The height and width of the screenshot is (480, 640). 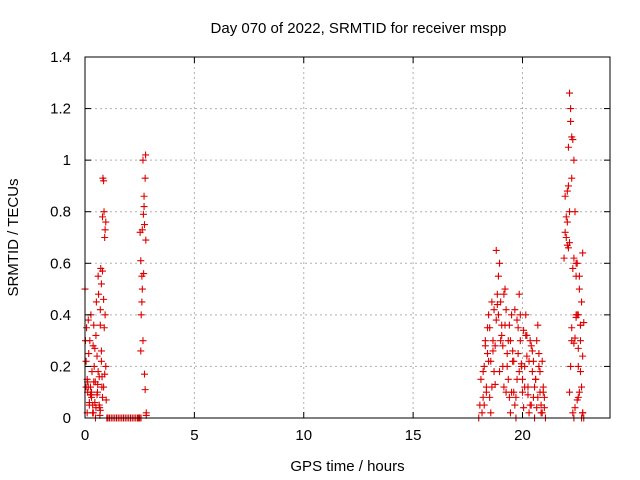 I want to click on x-tick-label: 15, so click(x=413, y=435).